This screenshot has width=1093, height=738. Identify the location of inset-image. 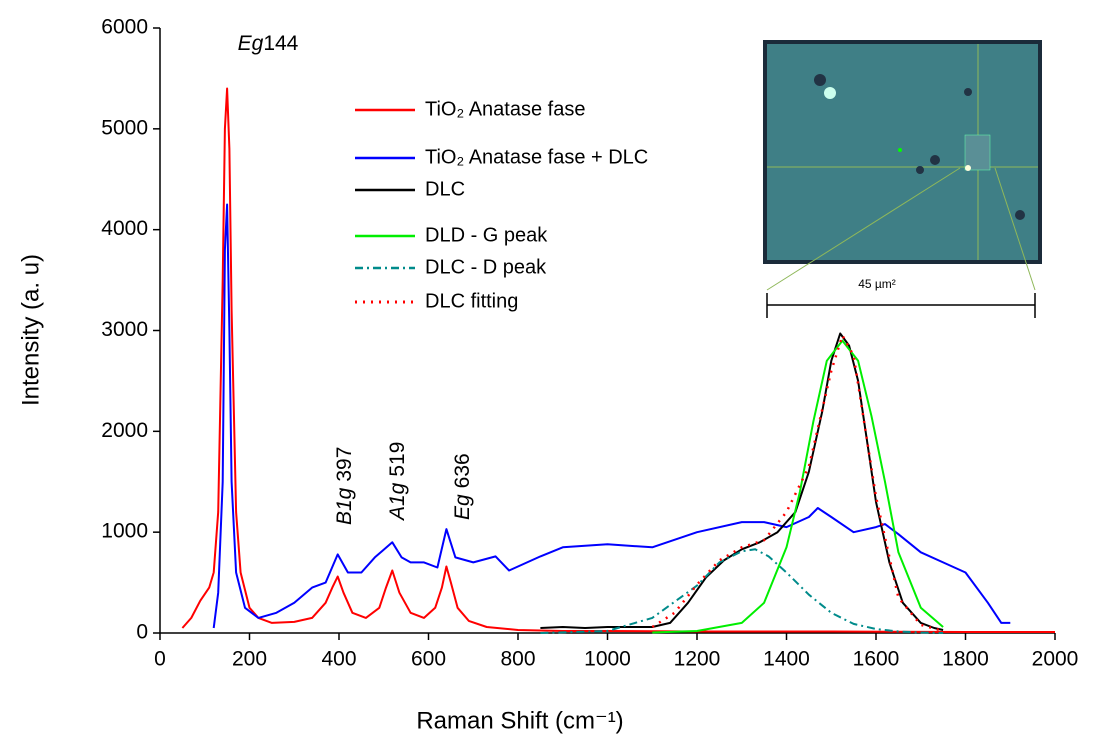
(902, 152).